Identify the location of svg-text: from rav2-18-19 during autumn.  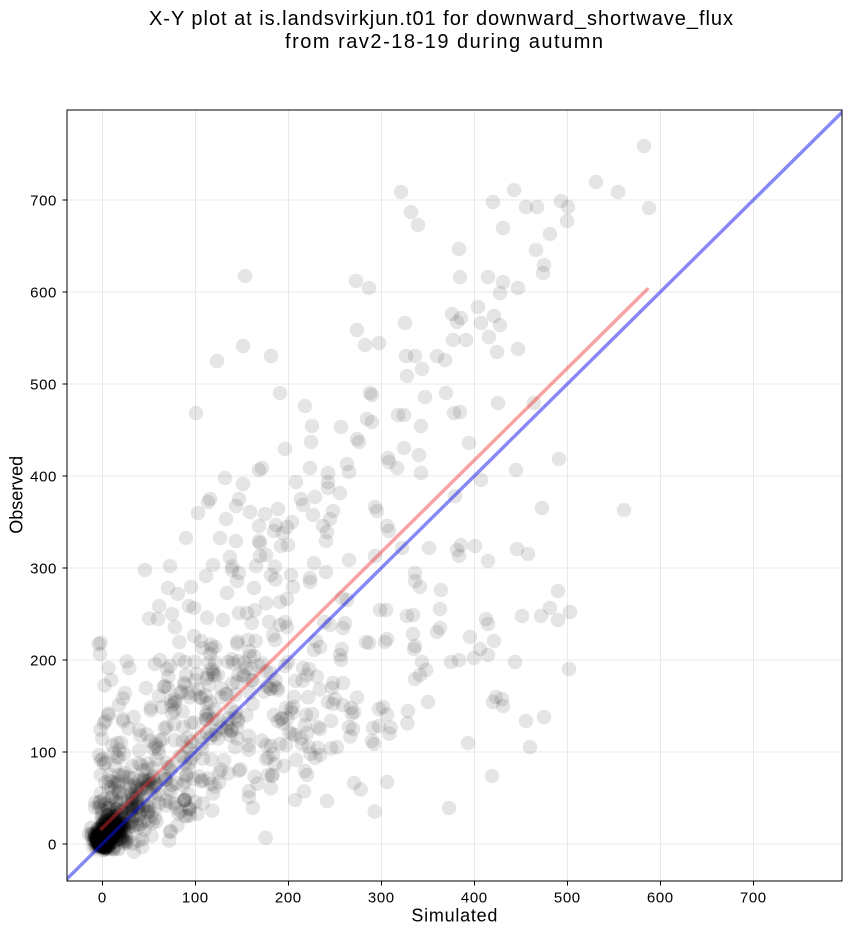
(444, 42).